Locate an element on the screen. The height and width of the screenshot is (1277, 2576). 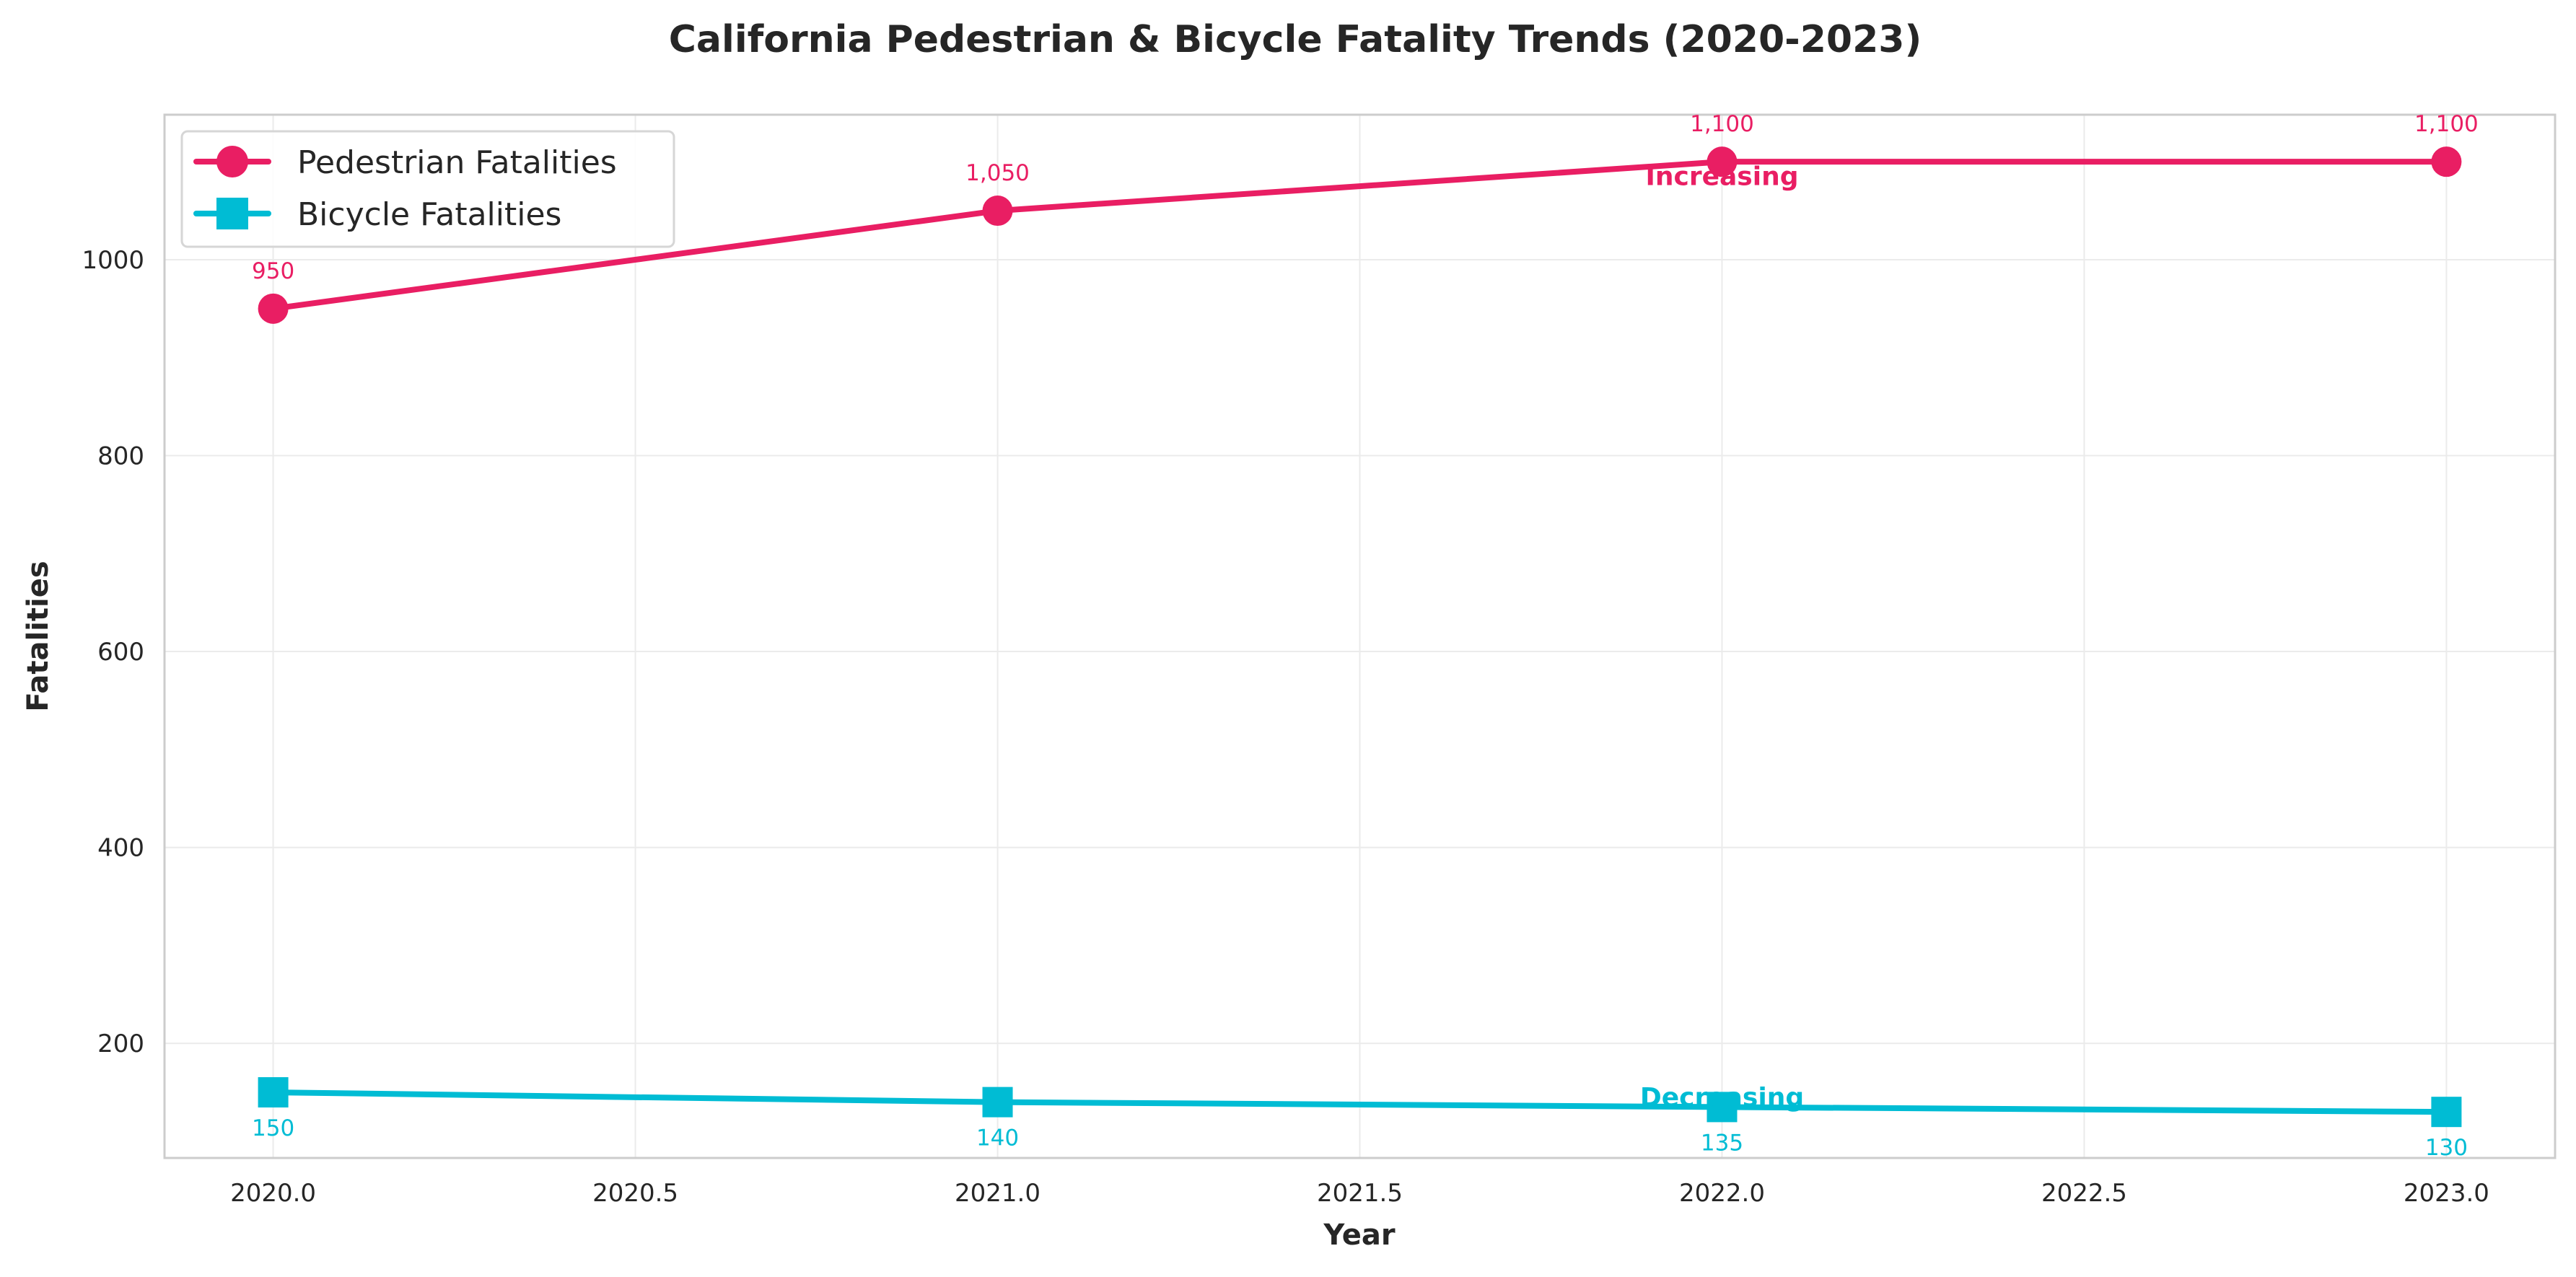
legend-label-bicycle: Bicycle Fatalities is located at coordinates (429, 214).